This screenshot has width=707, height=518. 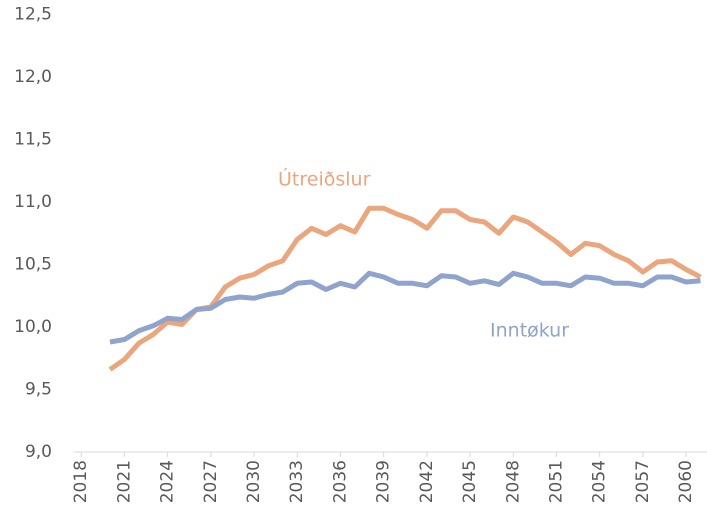 I want to click on y-tick-label: 9,0, so click(x=38, y=452).